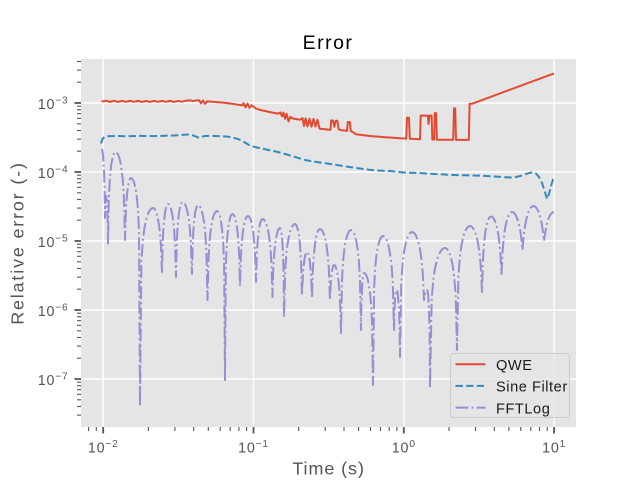 This screenshot has width=640, height=480. I want to click on svg-text: Relative error (-), so click(18, 243).